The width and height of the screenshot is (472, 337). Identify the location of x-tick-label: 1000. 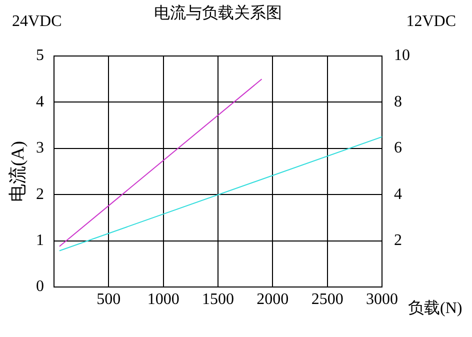
(163, 299).